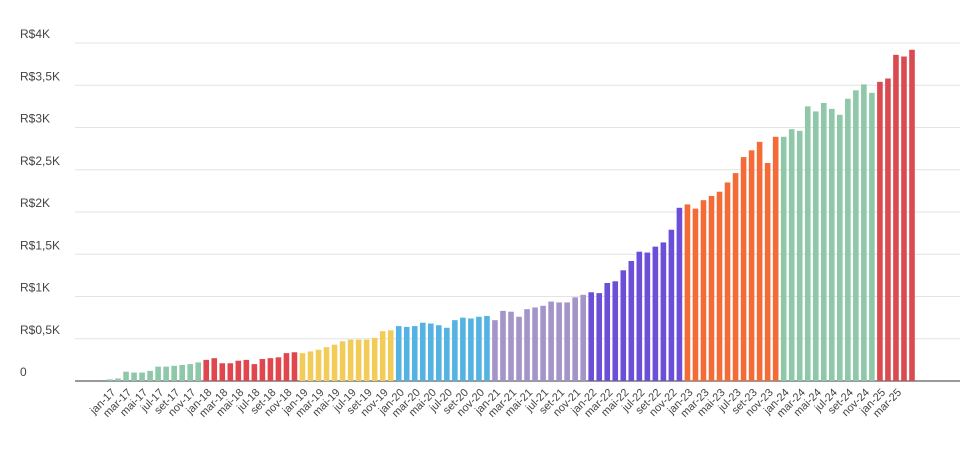  Describe the element at coordinates (35, 34) in the screenshot. I see `y-tick-label: R$4K` at that location.